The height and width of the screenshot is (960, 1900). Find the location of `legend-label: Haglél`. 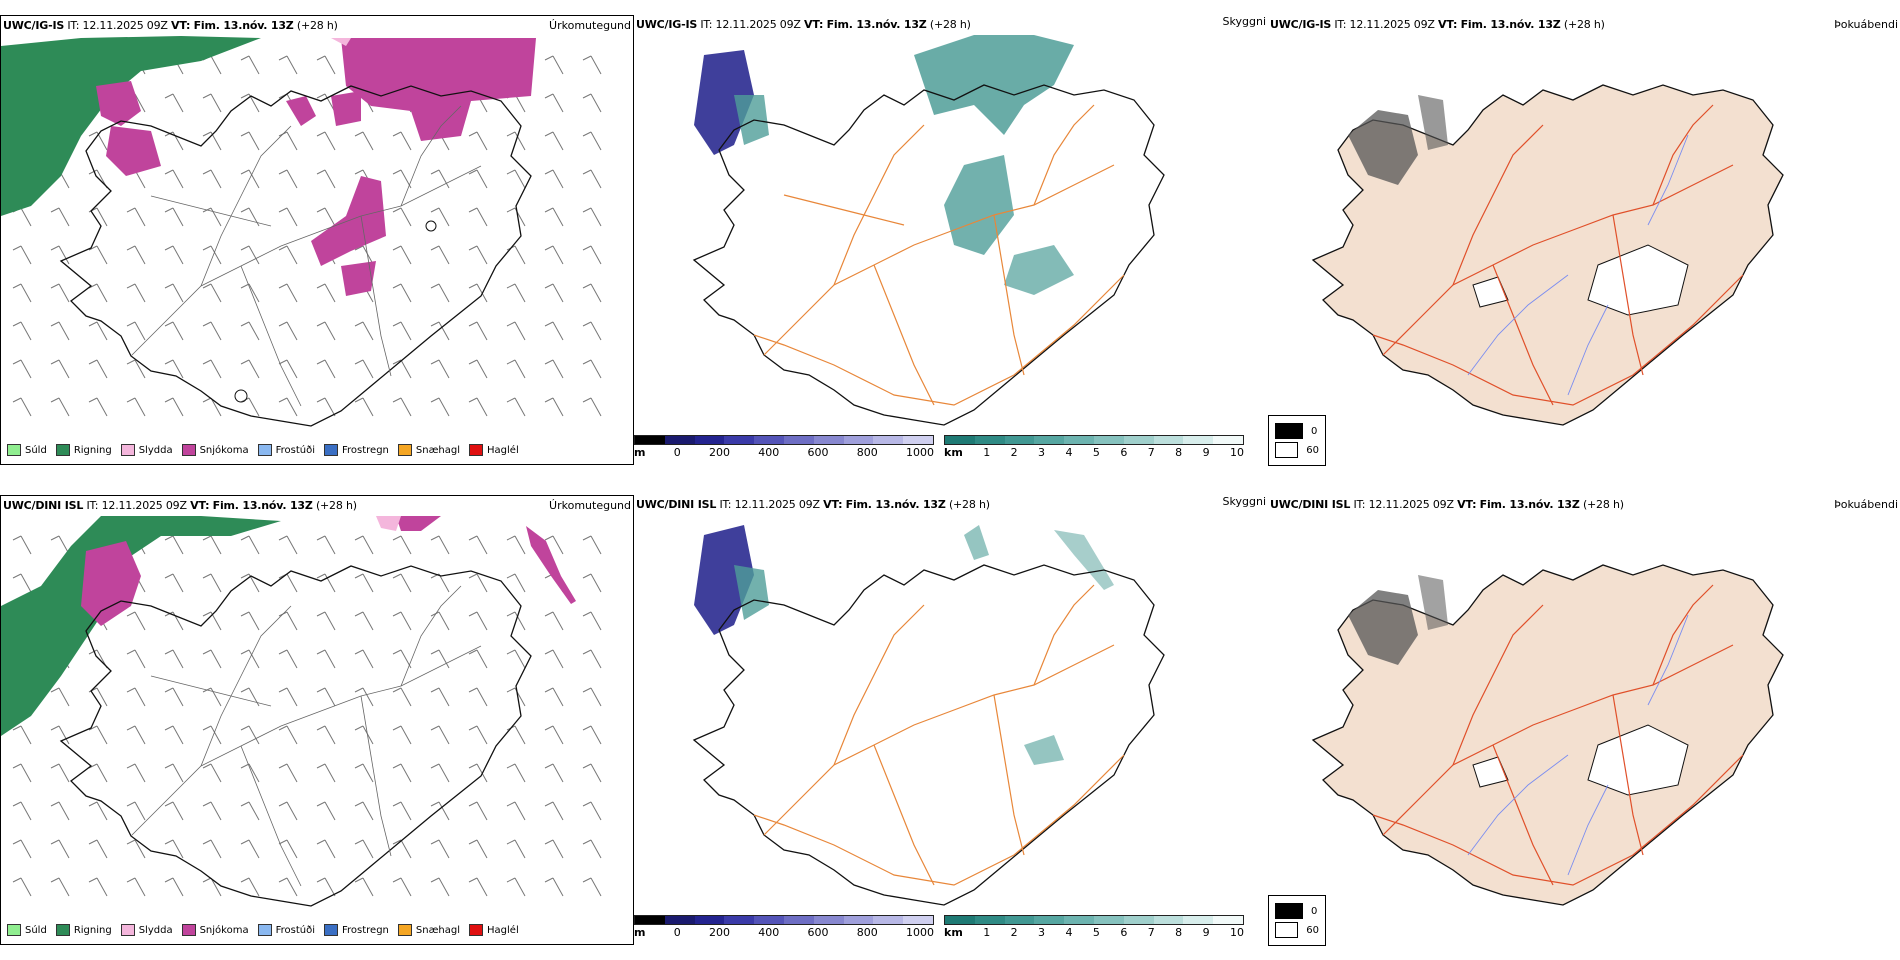

legend-label: Haglél is located at coordinates (503, 930).